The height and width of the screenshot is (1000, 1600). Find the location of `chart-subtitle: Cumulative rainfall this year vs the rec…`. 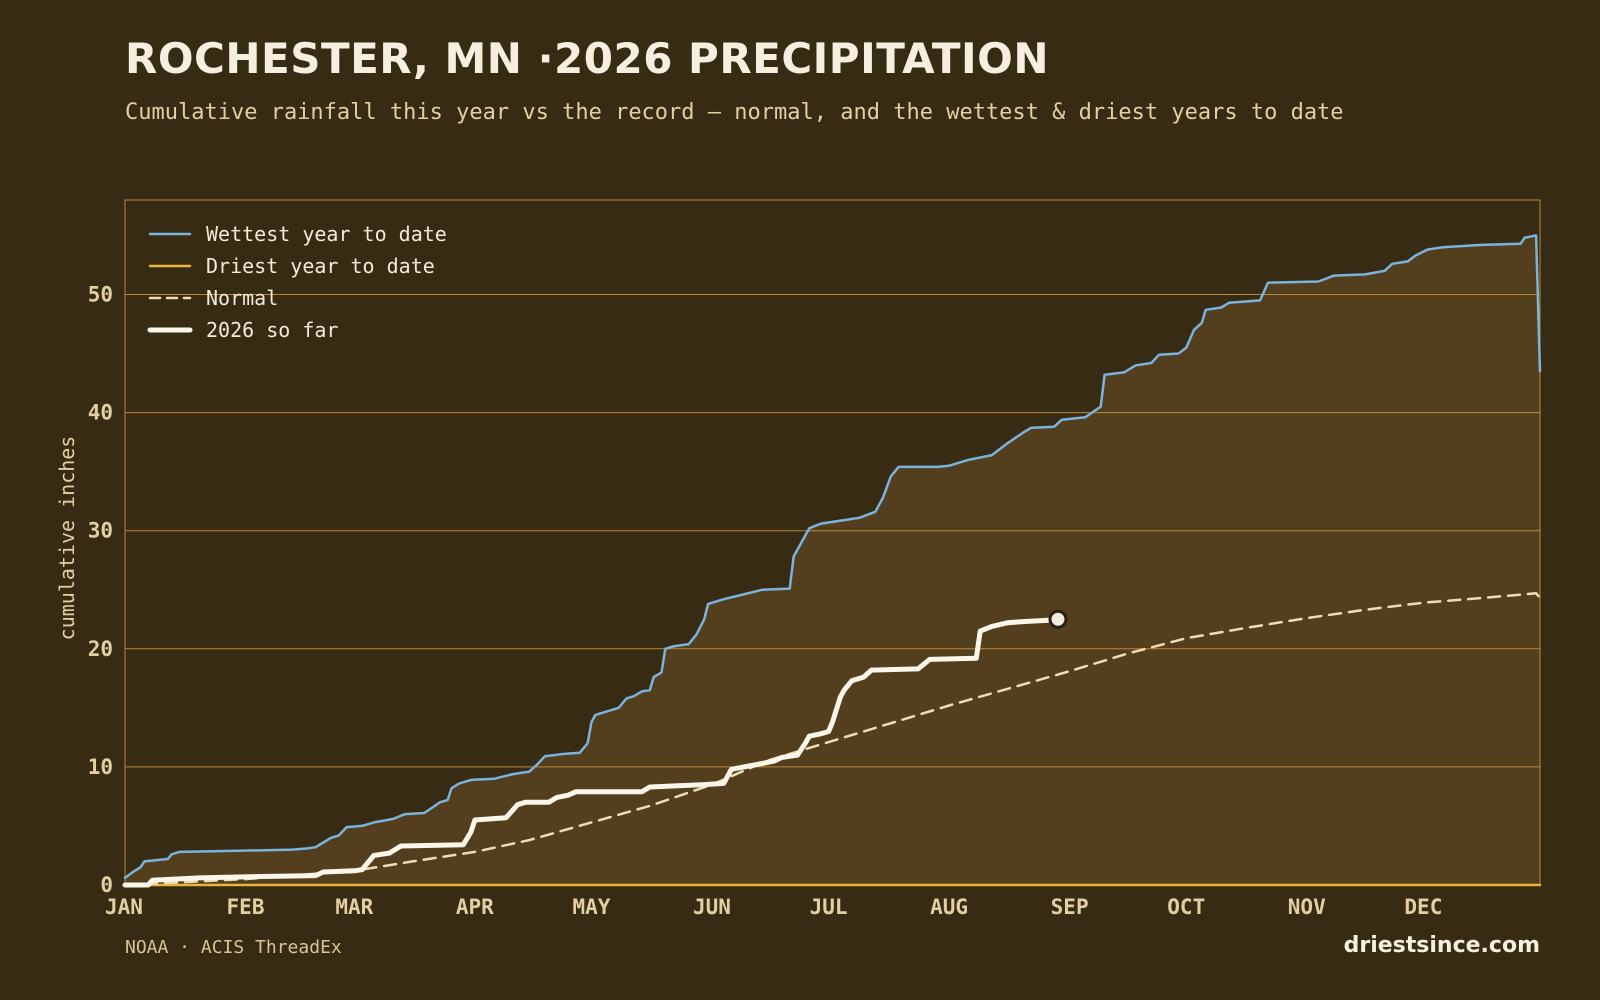

chart-subtitle: Cumulative rainfall this year vs the rec… is located at coordinates (734, 112).